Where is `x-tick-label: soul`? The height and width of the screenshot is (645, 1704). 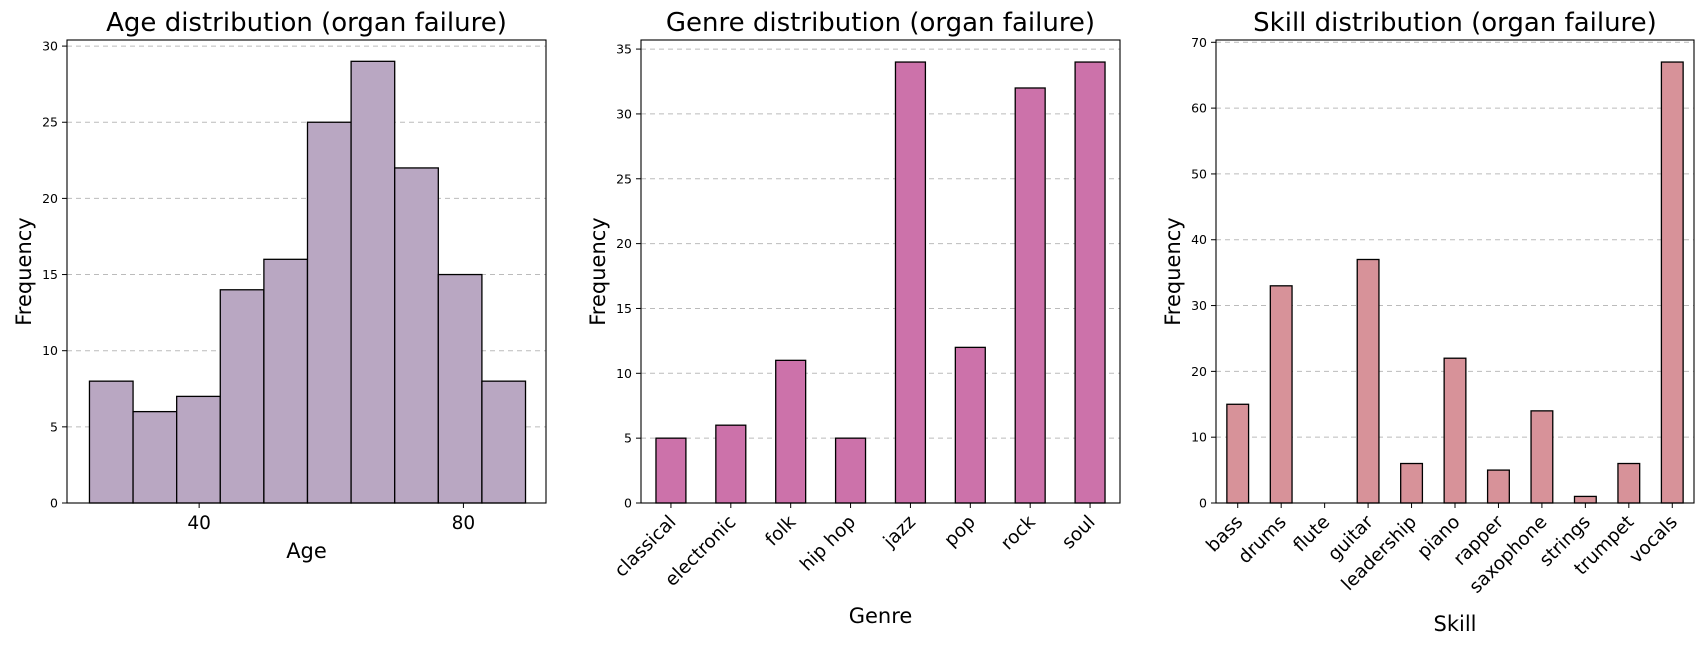
x-tick-label: soul is located at coordinates (1079, 533).